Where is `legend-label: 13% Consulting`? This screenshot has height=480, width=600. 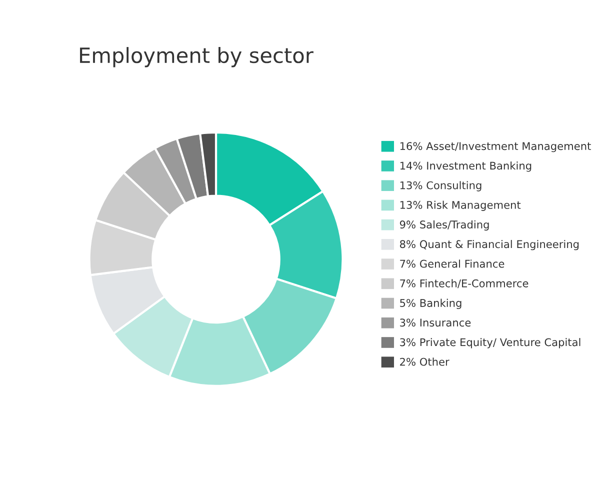 legend-label: 13% Consulting is located at coordinates (441, 186).